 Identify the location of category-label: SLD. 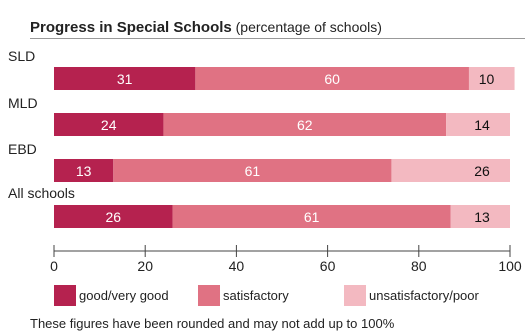
(21, 56).